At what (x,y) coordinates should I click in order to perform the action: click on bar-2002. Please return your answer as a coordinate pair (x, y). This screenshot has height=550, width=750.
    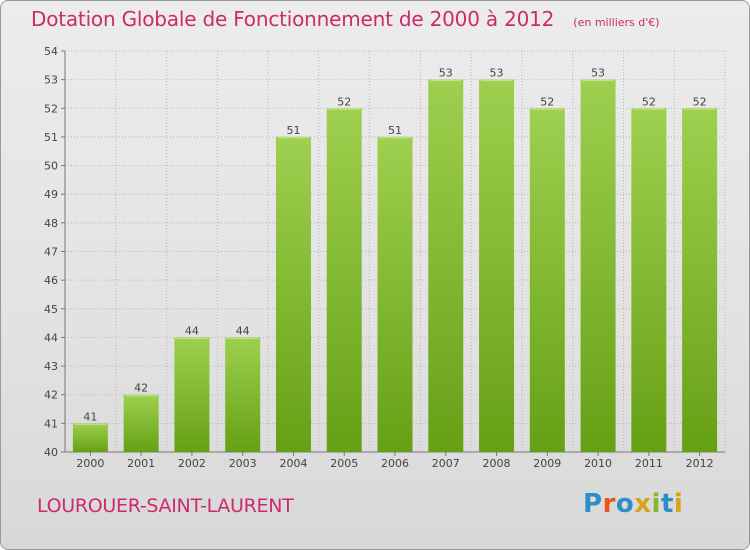
    Looking at the image, I should click on (192, 394).